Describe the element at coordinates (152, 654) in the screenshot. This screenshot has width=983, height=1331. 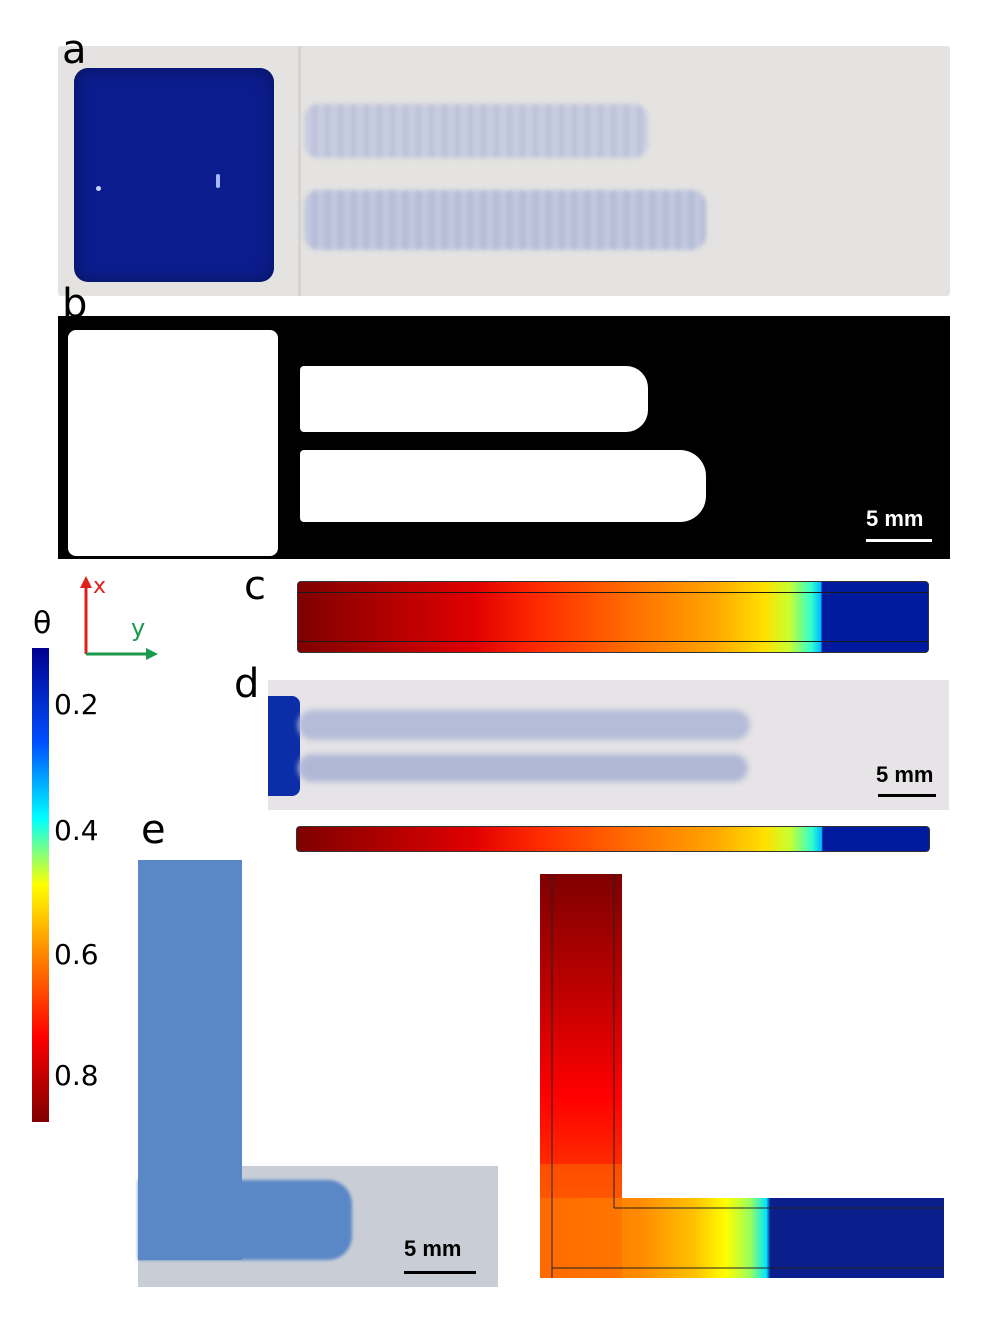
I see `y-axis-arrowhead` at that location.